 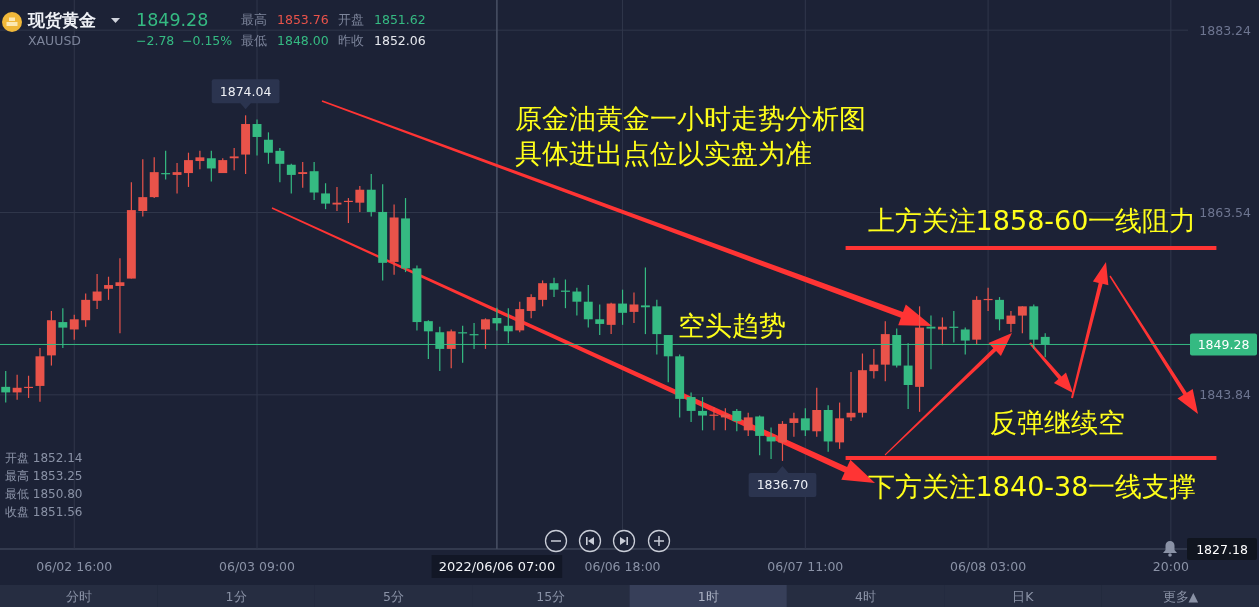 I want to click on tab-label: 分时, so click(x=78, y=596).